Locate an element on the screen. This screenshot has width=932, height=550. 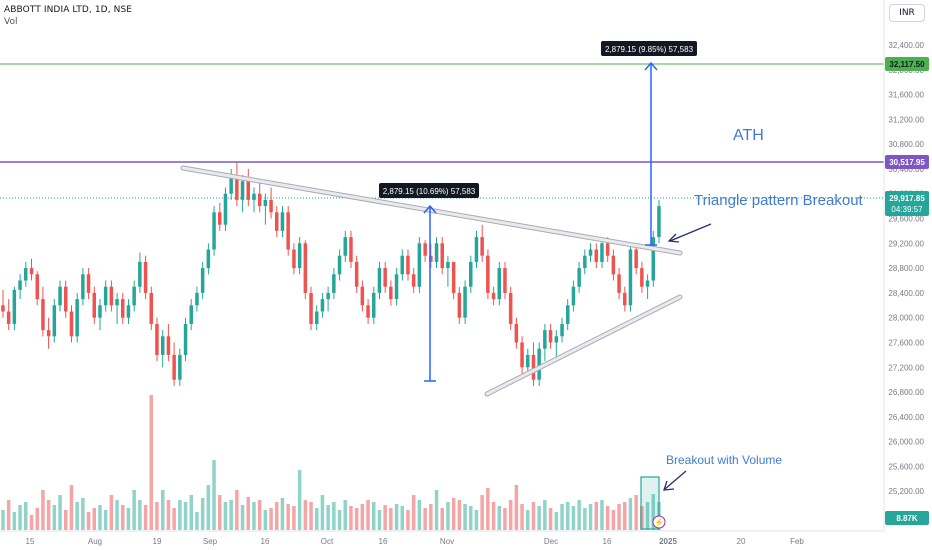
ath-annotation: ATH is located at coordinates (748, 135).